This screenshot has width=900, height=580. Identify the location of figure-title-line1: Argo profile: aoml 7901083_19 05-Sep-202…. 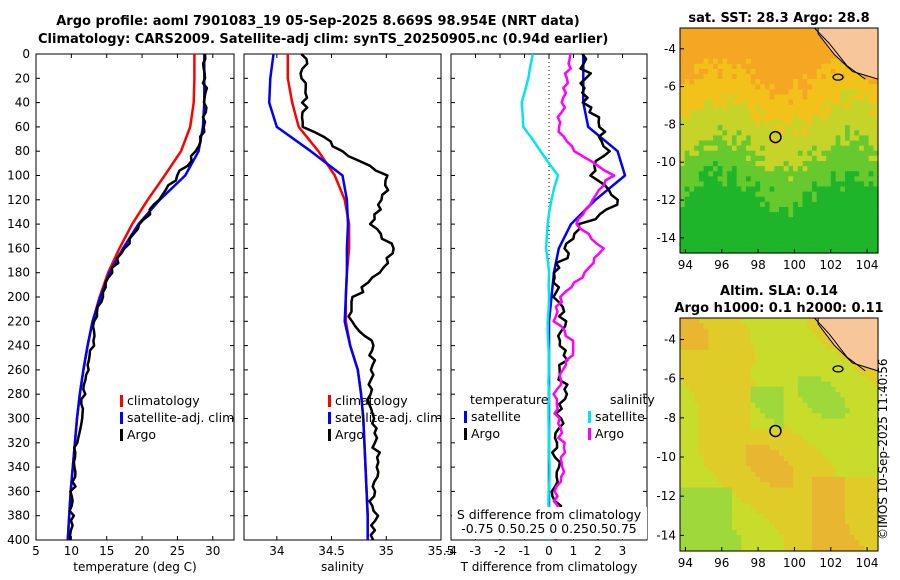
(318, 21).